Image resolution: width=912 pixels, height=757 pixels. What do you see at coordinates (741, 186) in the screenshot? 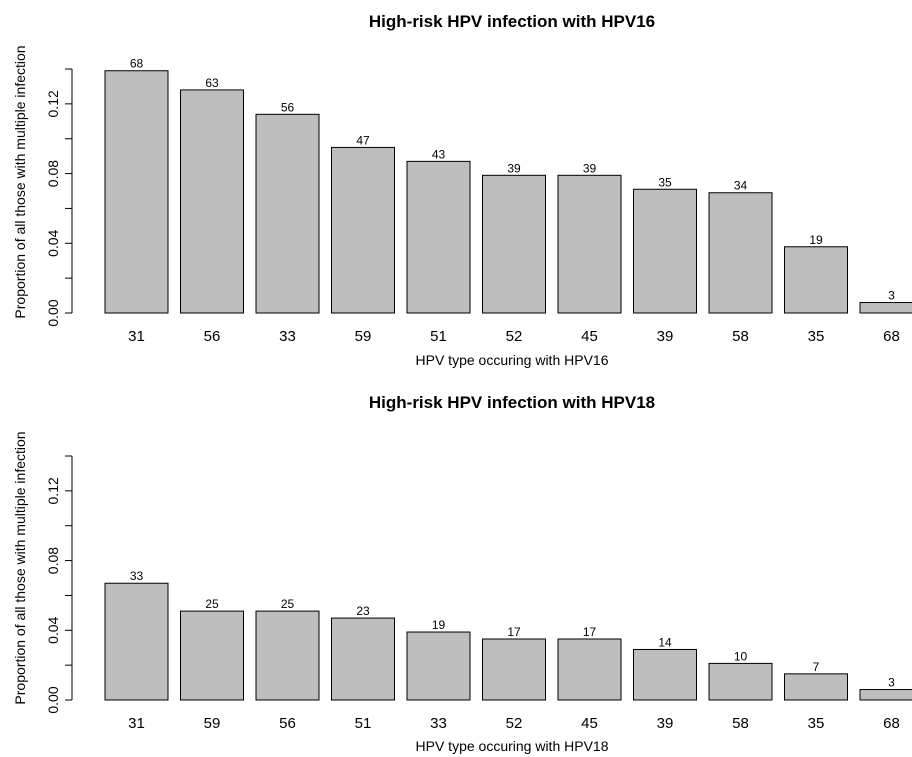
I see `data-label: 34` at bounding box center [741, 186].